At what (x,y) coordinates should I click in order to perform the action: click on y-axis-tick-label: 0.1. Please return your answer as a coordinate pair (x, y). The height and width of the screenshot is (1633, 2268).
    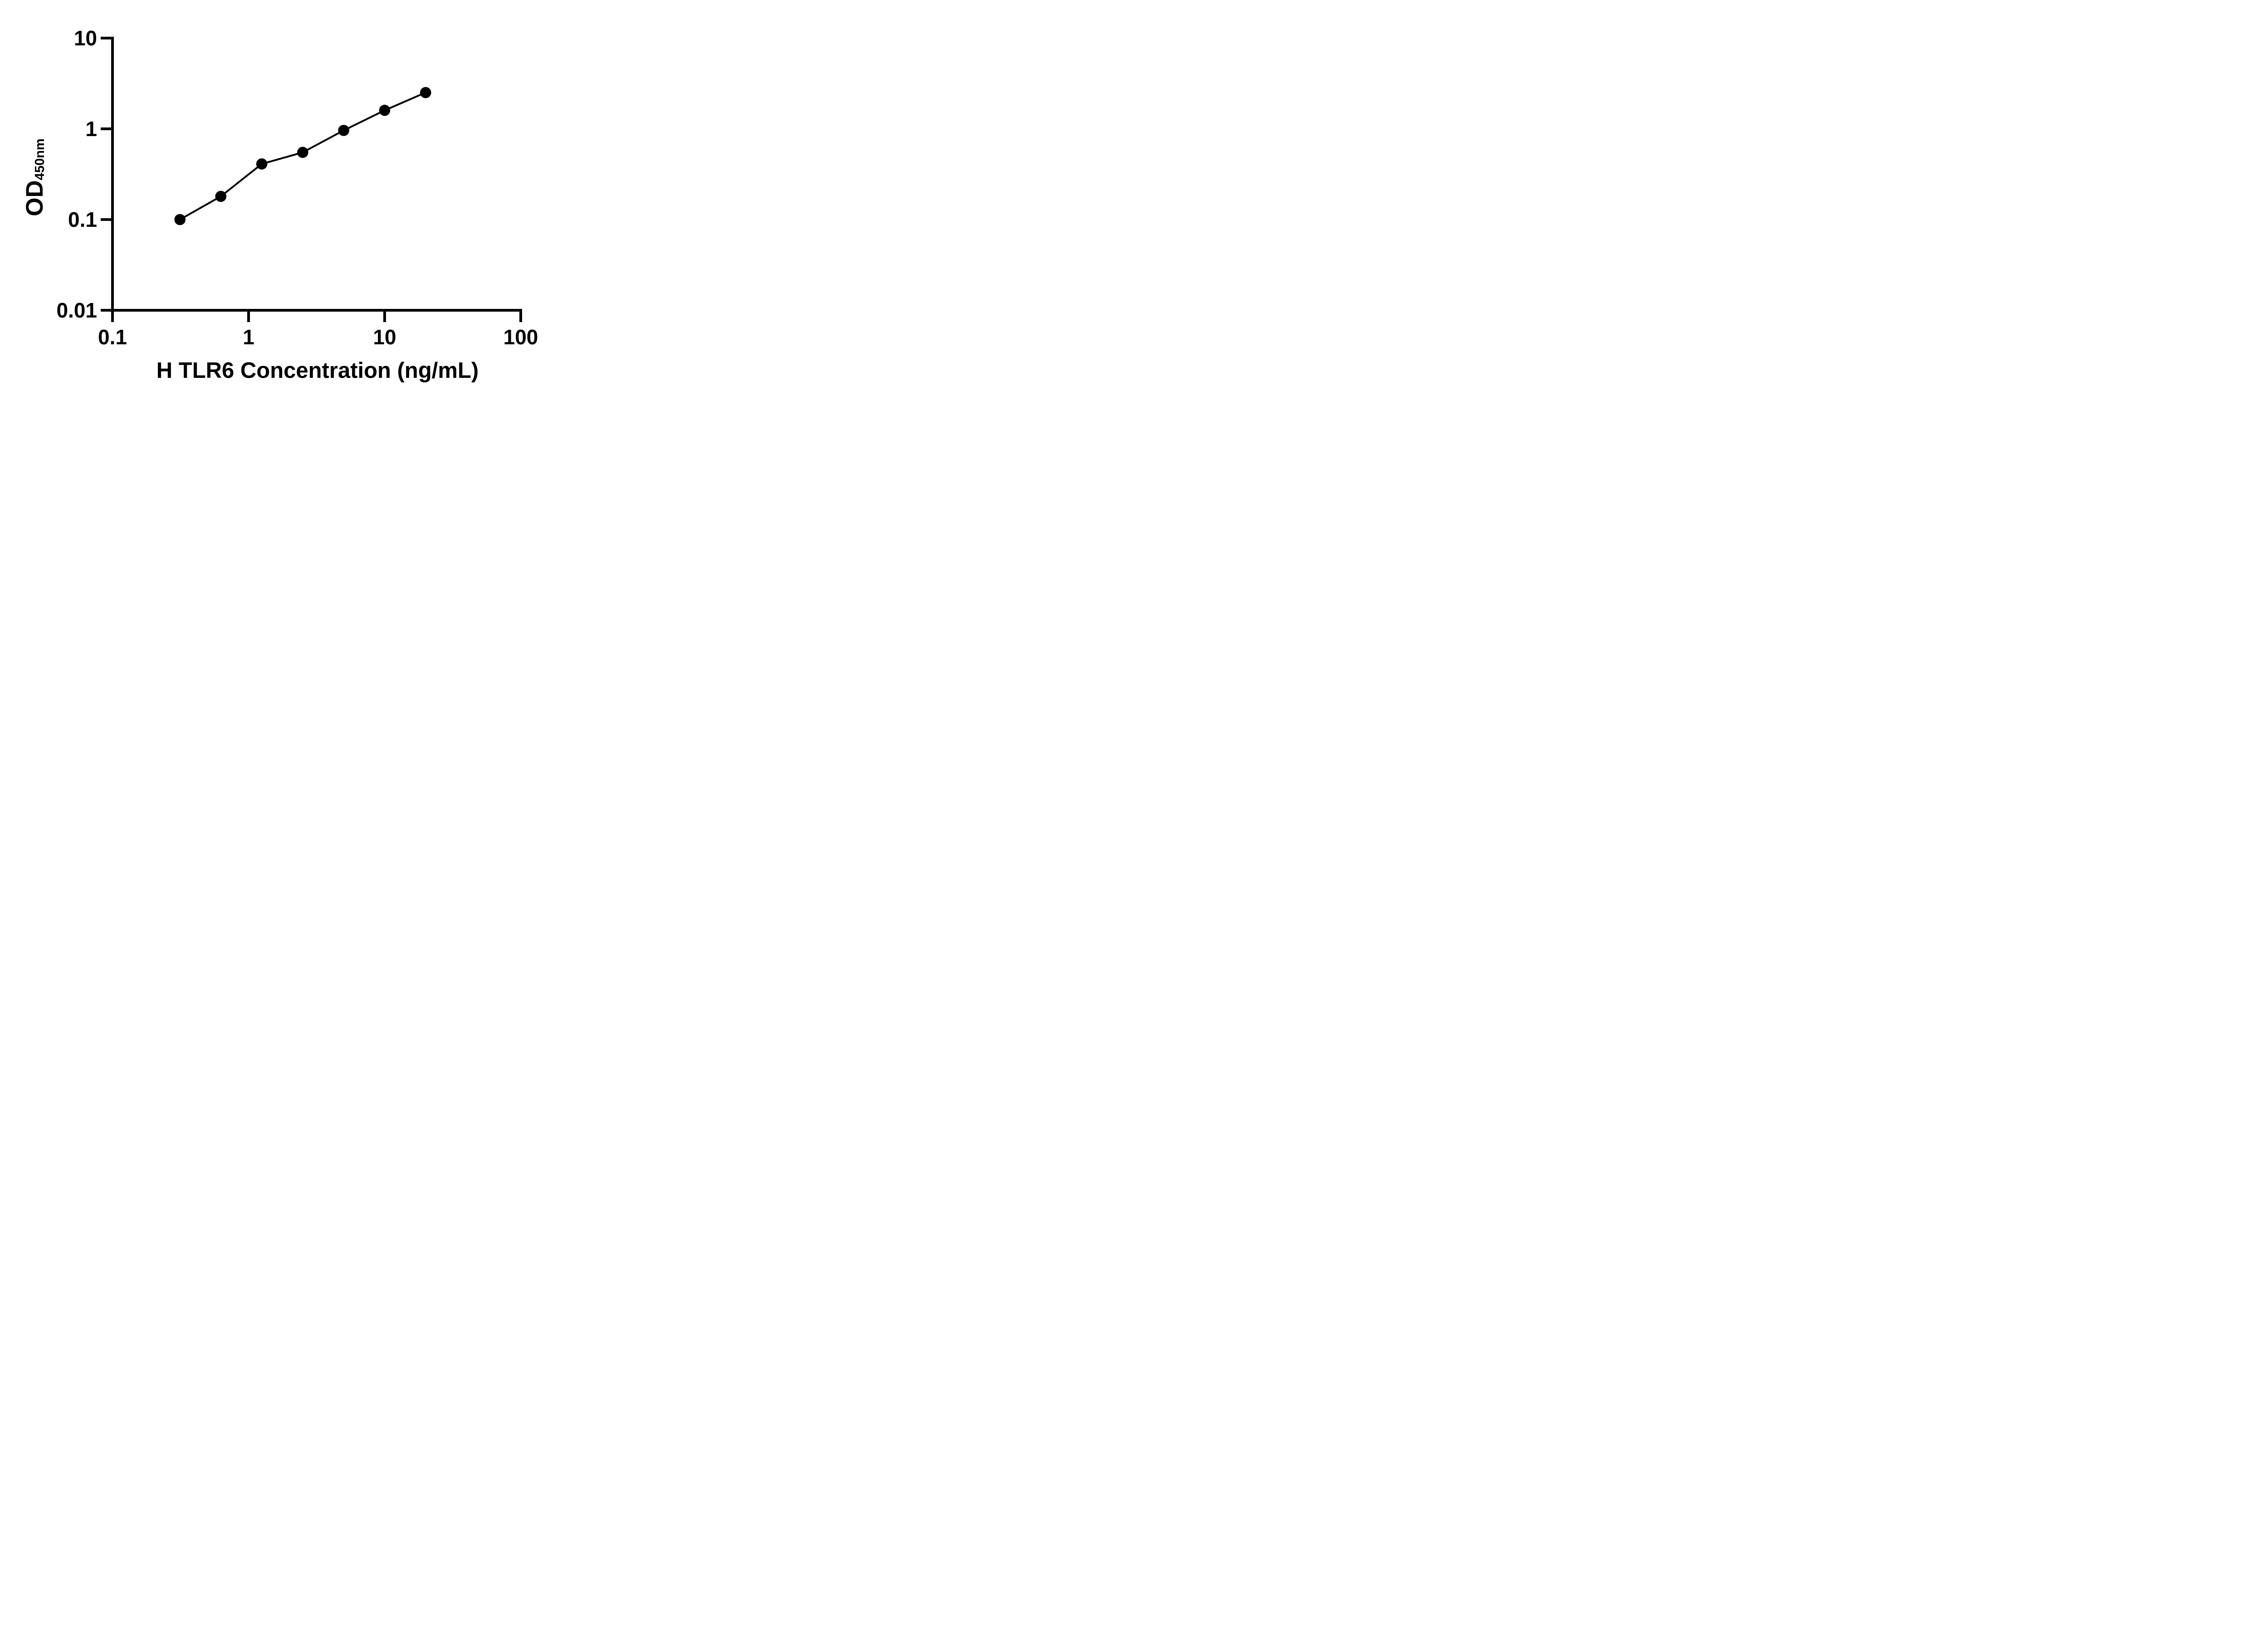
    Looking at the image, I should click on (82, 219).